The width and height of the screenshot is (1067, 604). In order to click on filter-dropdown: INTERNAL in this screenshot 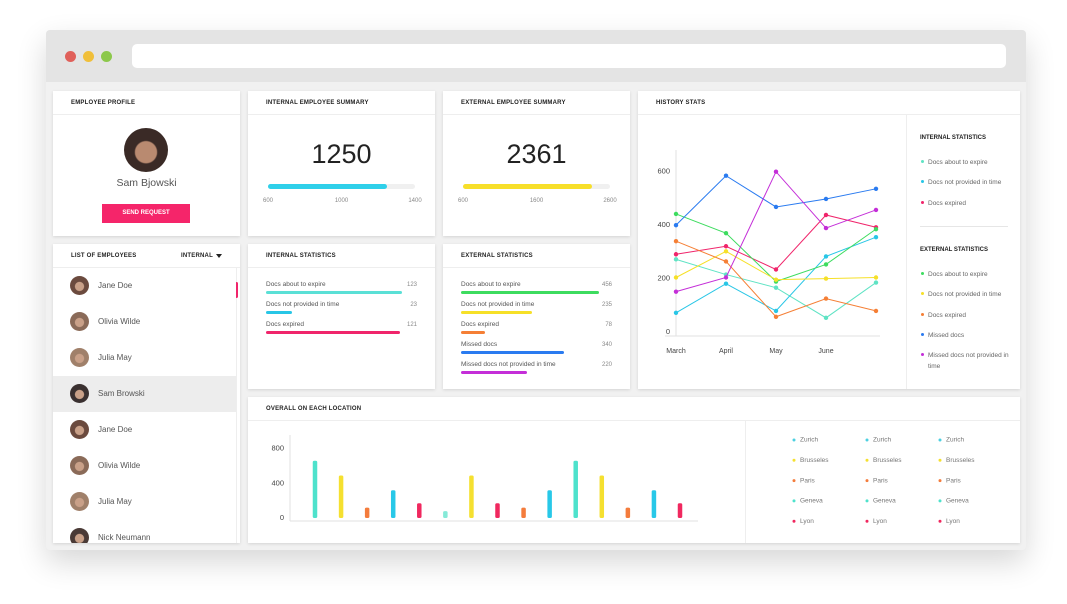, I will do `click(197, 256)`.